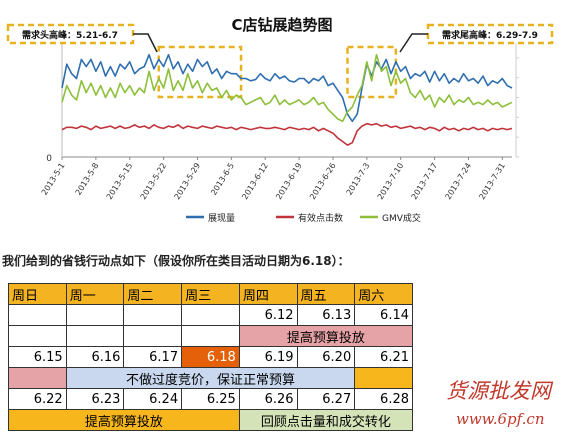  I want to click on header-wed: 周三, so click(210, 294).